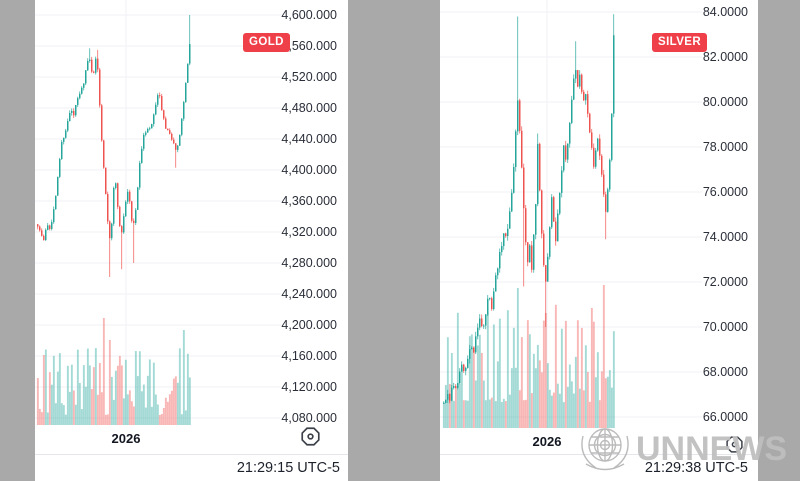 This screenshot has height=481, width=800. Describe the element at coordinates (309, 355) in the screenshot. I see `price-tick-label: 4,160.000` at that location.